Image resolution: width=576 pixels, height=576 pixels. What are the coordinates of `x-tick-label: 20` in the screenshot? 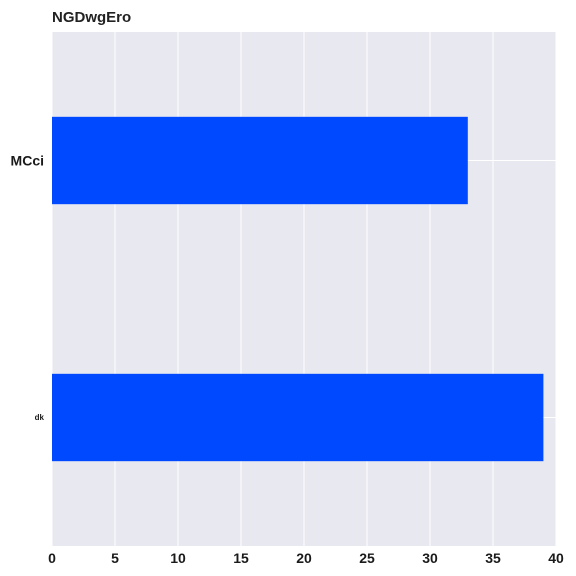 It's located at (304, 558).